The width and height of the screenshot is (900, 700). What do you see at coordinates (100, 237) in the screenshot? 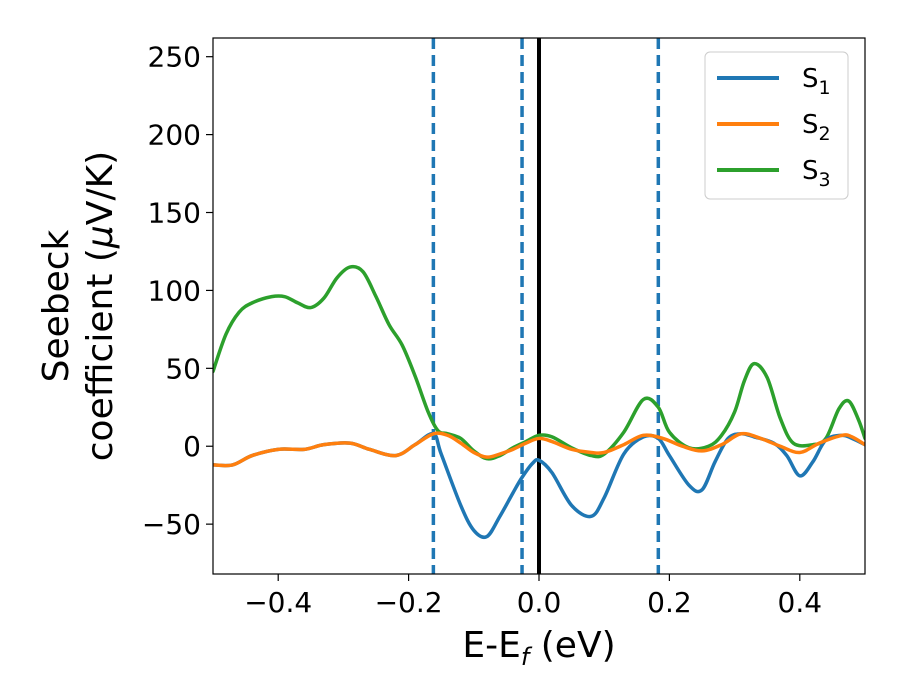
I see `y-axis-title-mu: μ` at bounding box center [100, 237].